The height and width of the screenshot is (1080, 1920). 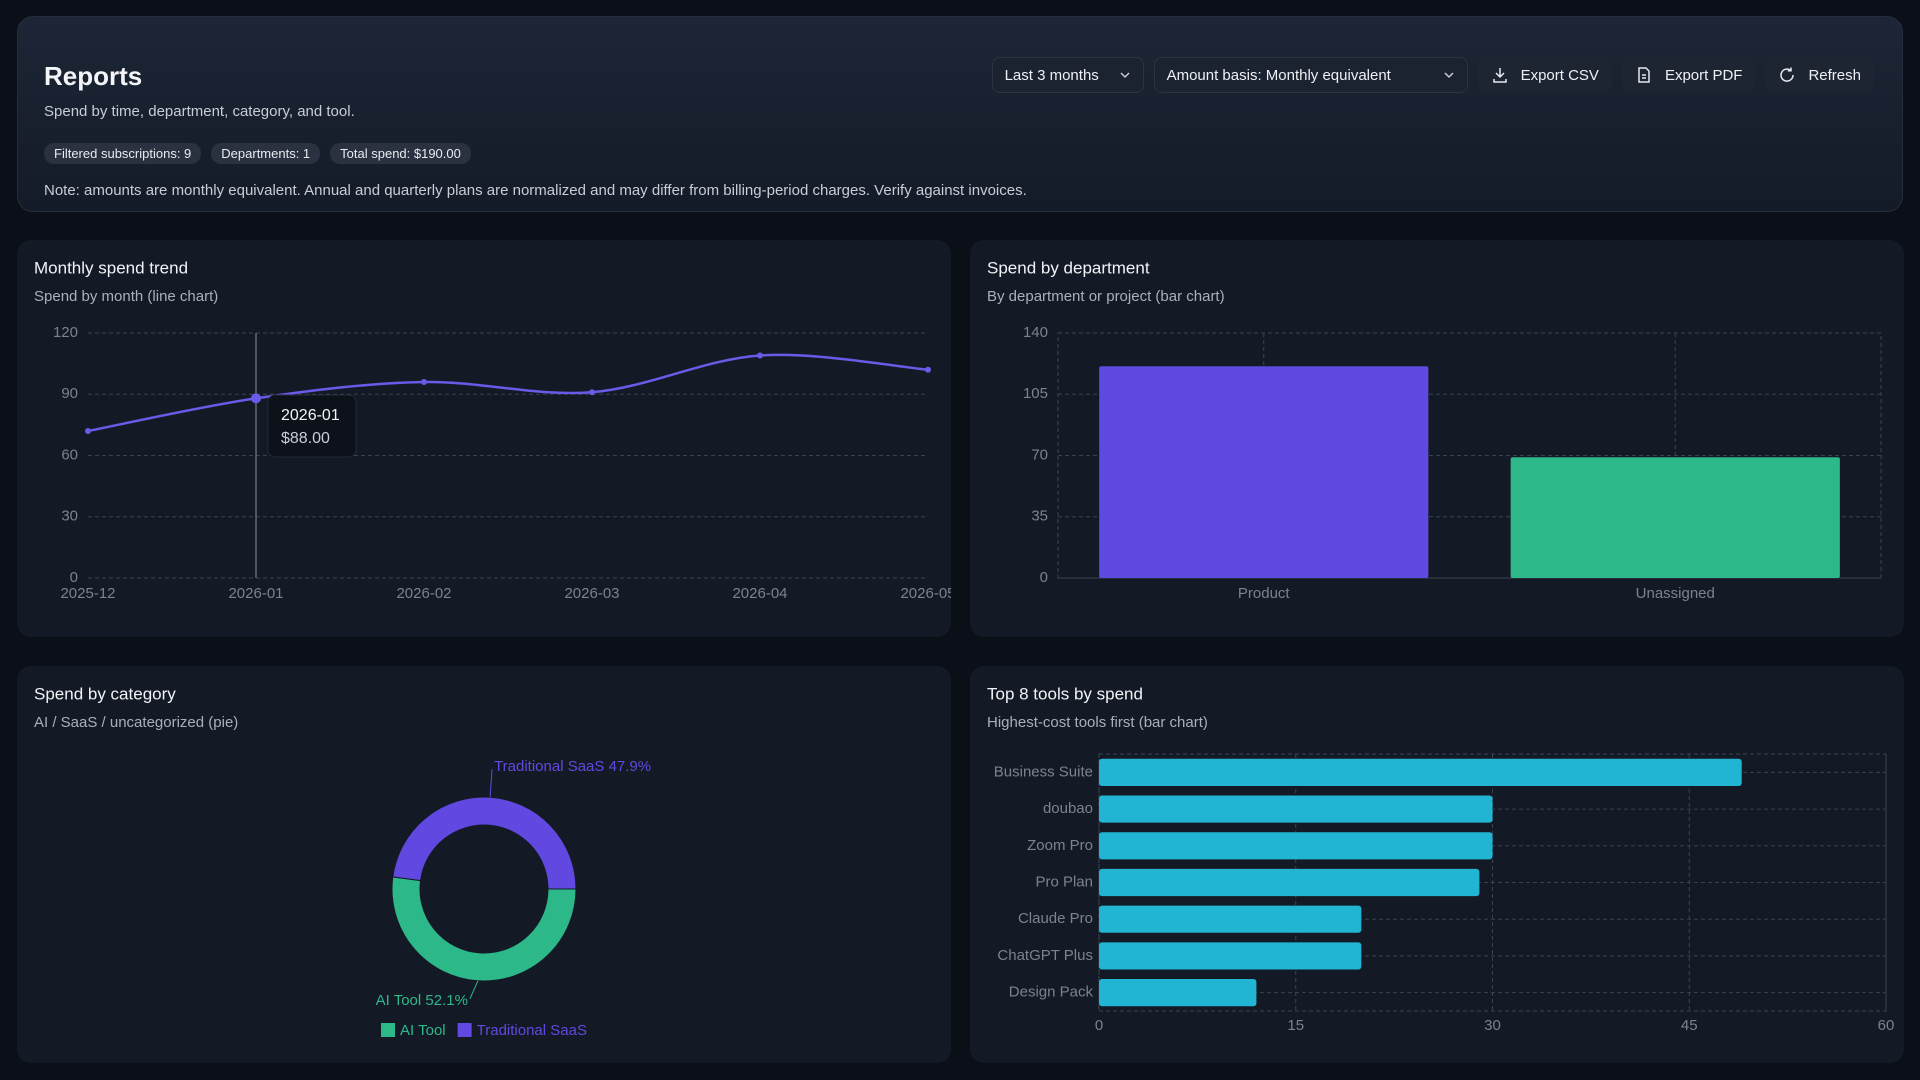 I want to click on refresh-button: Refresh, so click(x=1819, y=75).